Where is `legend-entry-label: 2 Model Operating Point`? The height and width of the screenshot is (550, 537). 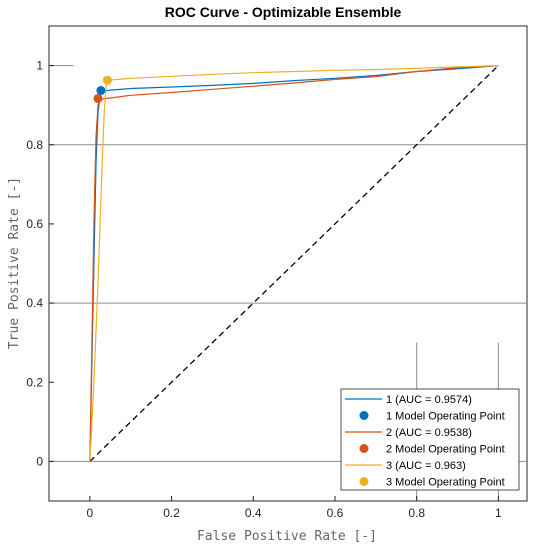
legend-entry-label: 2 Model Operating Point is located at coordinates (445, 450).